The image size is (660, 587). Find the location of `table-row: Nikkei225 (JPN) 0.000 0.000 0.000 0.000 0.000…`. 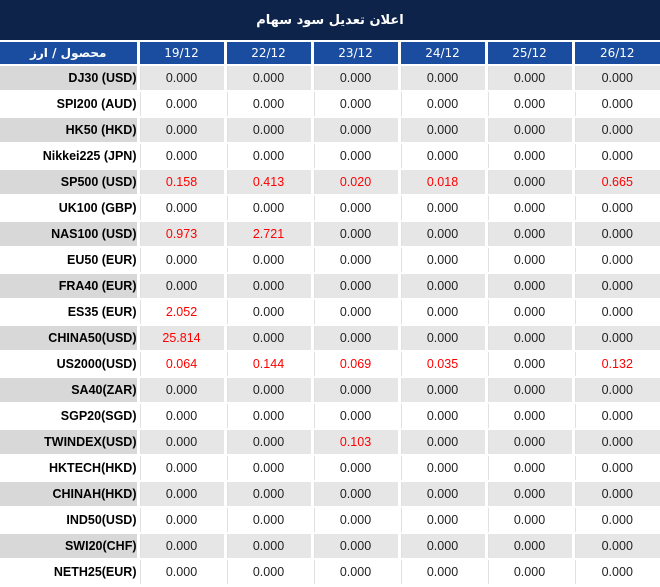

table-row: Nikkei225 (JPN) 0.000 0.000 0.000 0.000 0.000… is located at coordinates (330, 156).